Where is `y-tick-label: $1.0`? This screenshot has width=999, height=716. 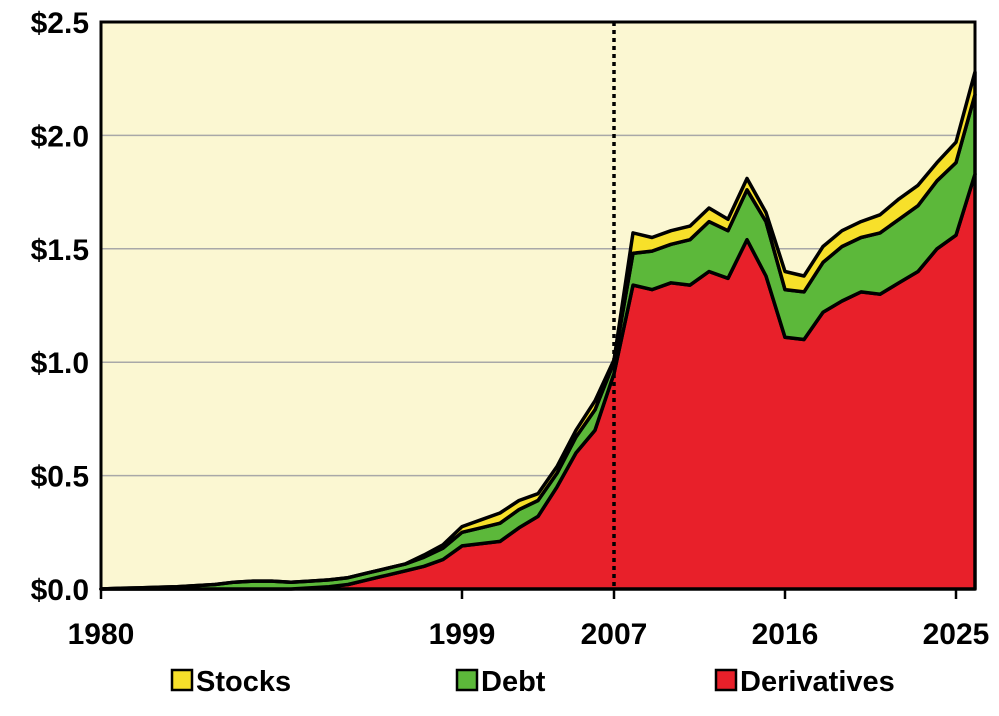 y-tick-label: $1.0 is located at coordinates (60, 363).